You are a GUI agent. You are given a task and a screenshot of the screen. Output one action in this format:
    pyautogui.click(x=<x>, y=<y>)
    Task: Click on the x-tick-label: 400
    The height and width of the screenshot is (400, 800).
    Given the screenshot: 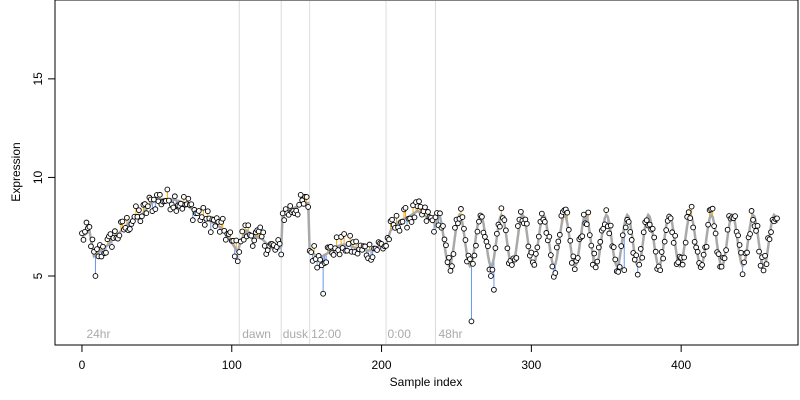 What is the action you would take?
    pyautogui.click(x=681, y=365)
    